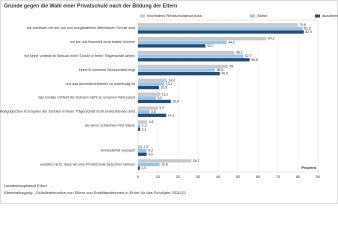  Describe the element at coordinates (278, 176) in the screenshot. I see `x-tick-label: 70` at that location.